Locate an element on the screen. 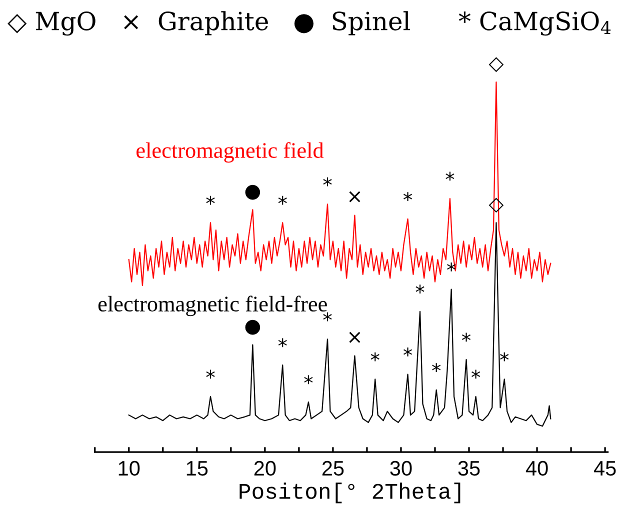 The image size is (624, 522). x-tick-label: 10 is located at coordinates (129, 468).